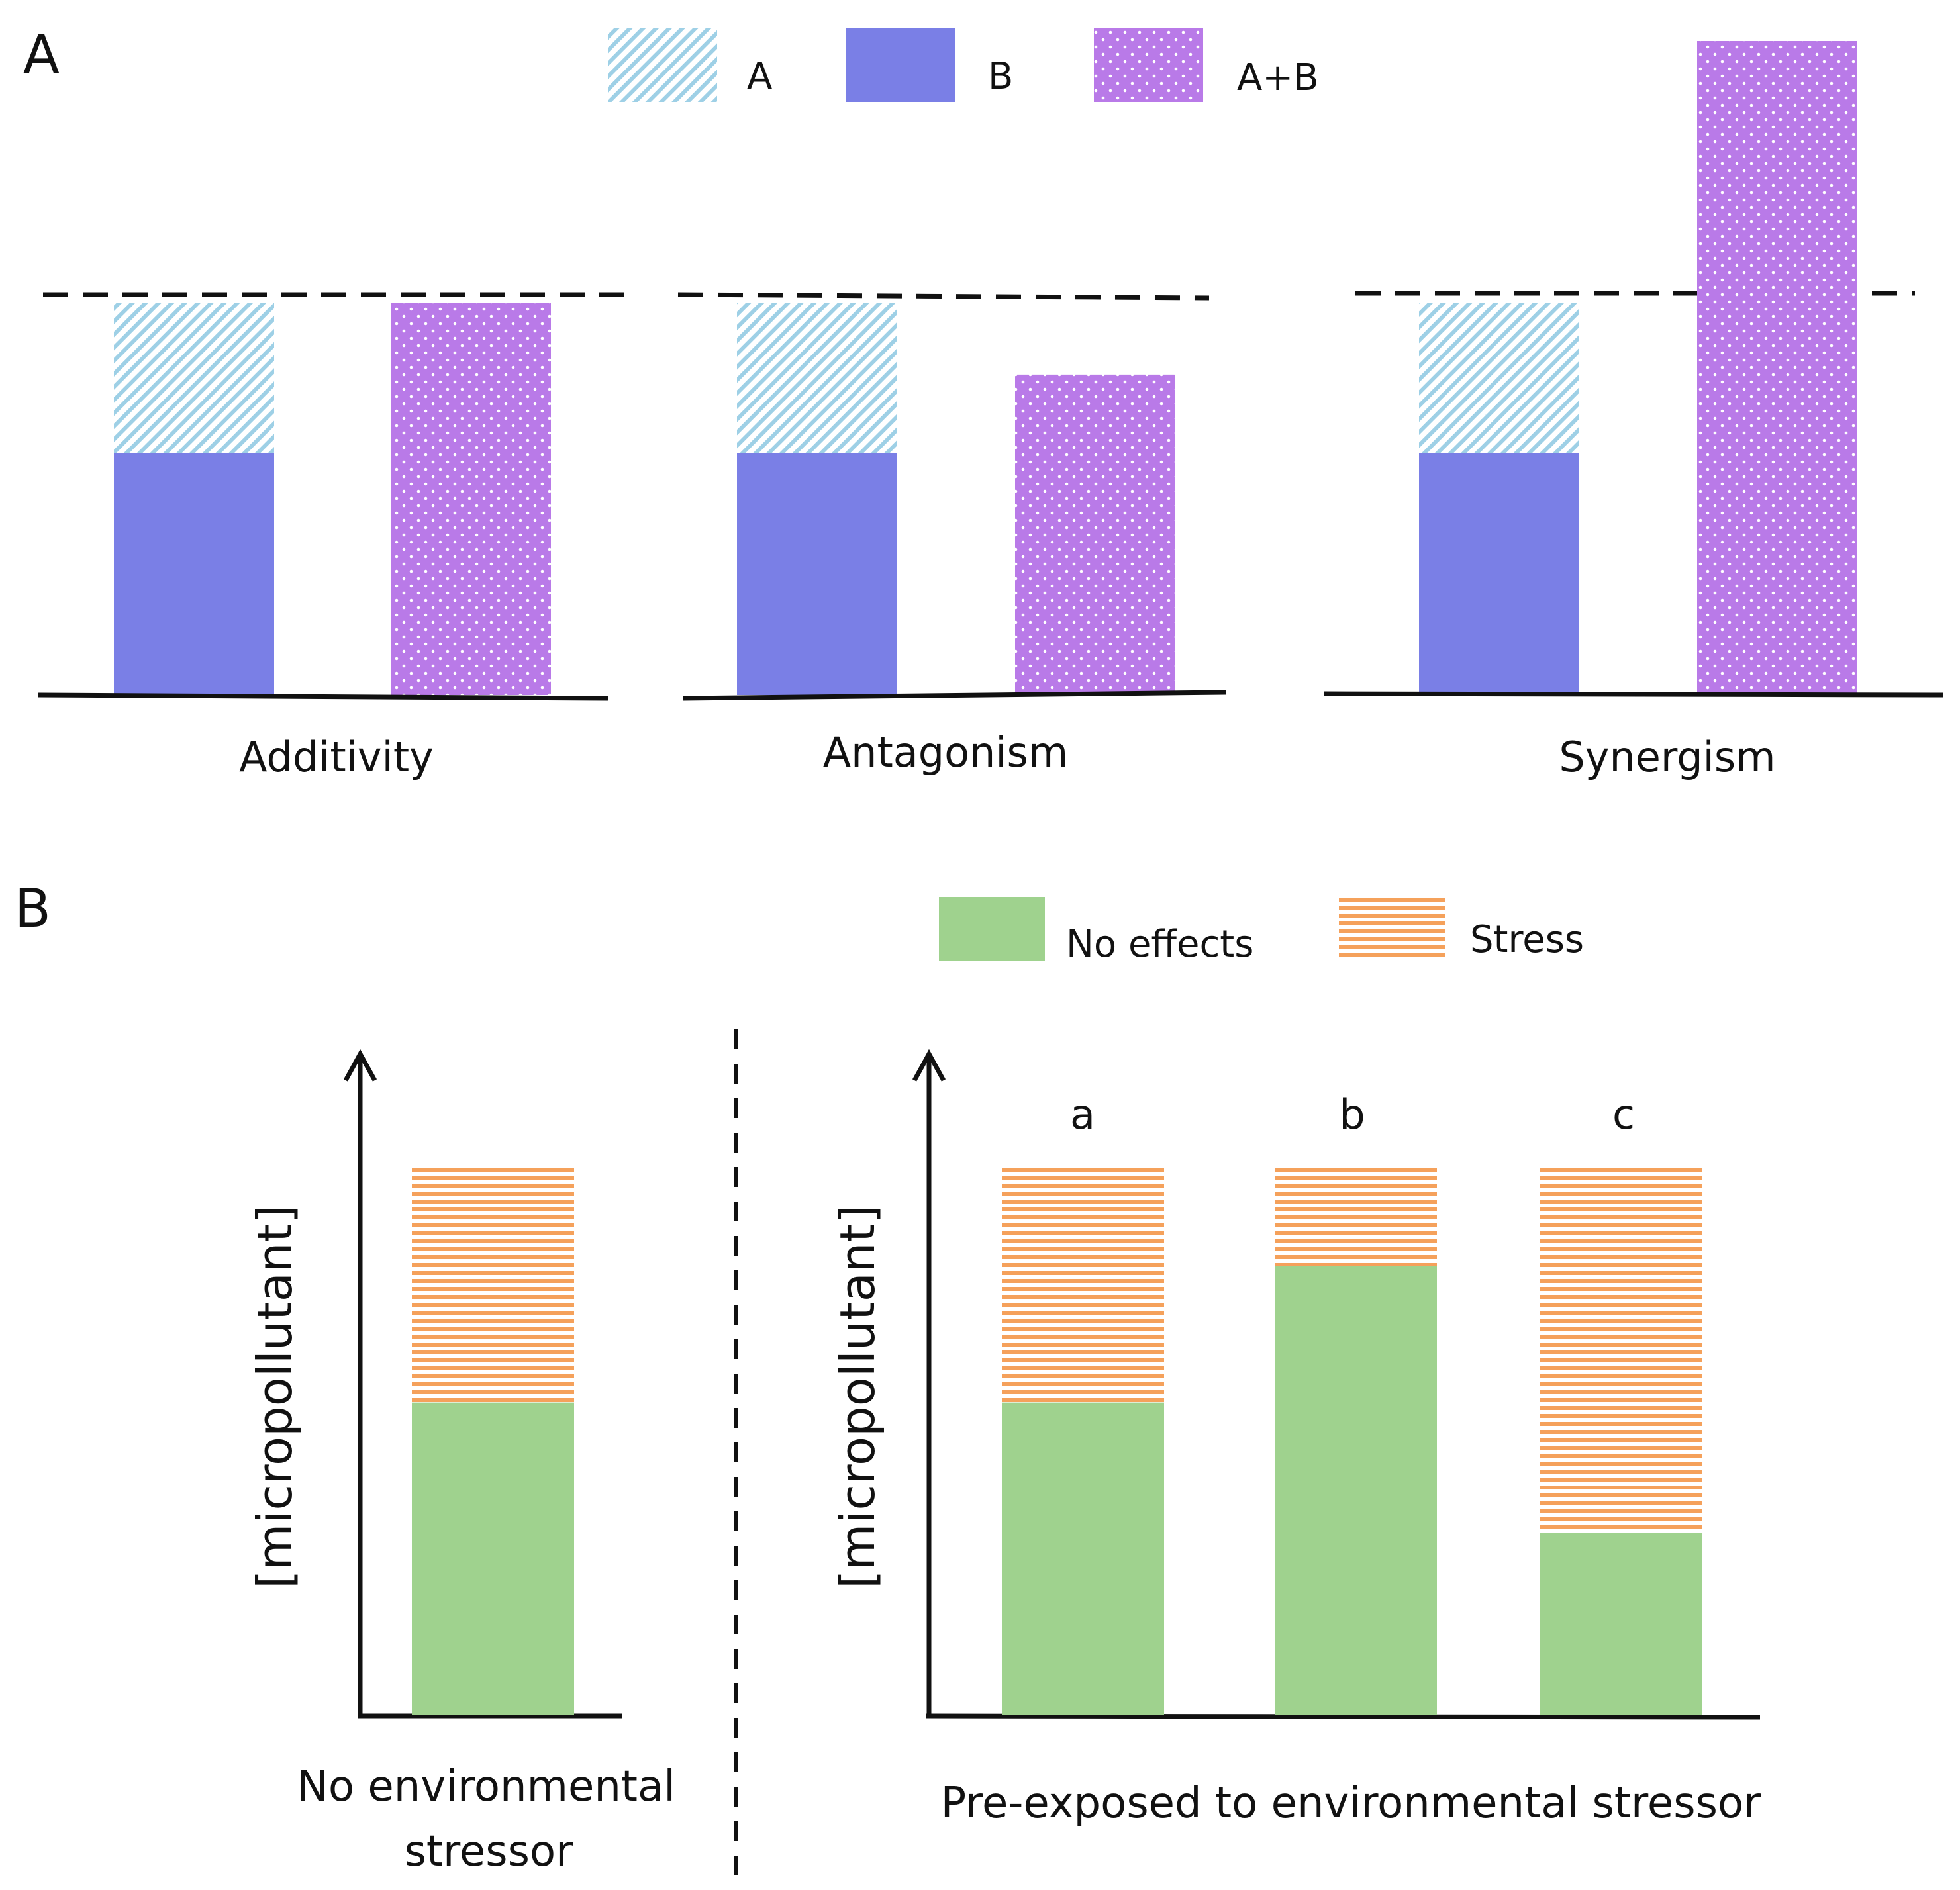 The height and width of the screenshot is (1890, 1960). Describe the element at coordinates (336, 757) in the screenshot. I see `caption-additivity: Additivity` at that location.